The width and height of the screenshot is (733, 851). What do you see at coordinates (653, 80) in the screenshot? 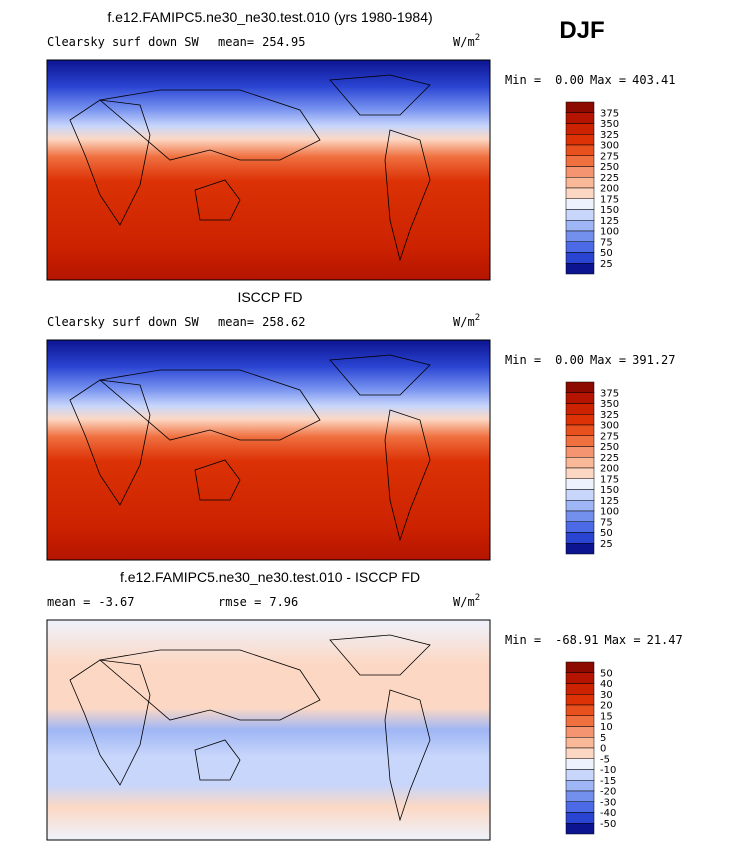
I see `max-value: 403.41` at bounding box center [653, 80].